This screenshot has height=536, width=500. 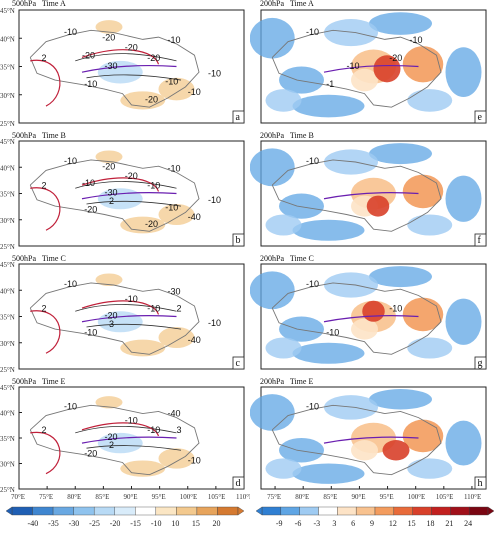 What do you see at coordinates (368, 193) in the screenshot?
I see `map-panel-f: -10 f` at bounding box center [368, 193].